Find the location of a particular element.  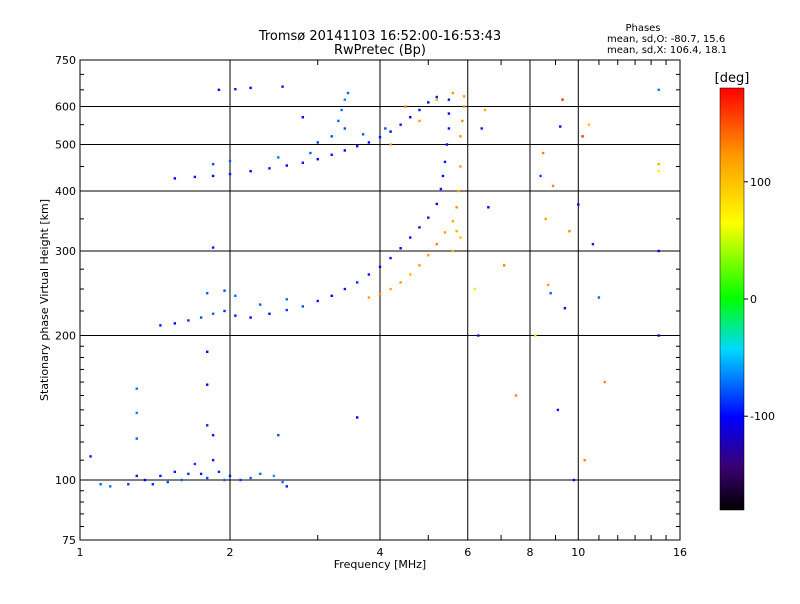

colorbar-tick-label: 100 is located at coordinates (760, 182).